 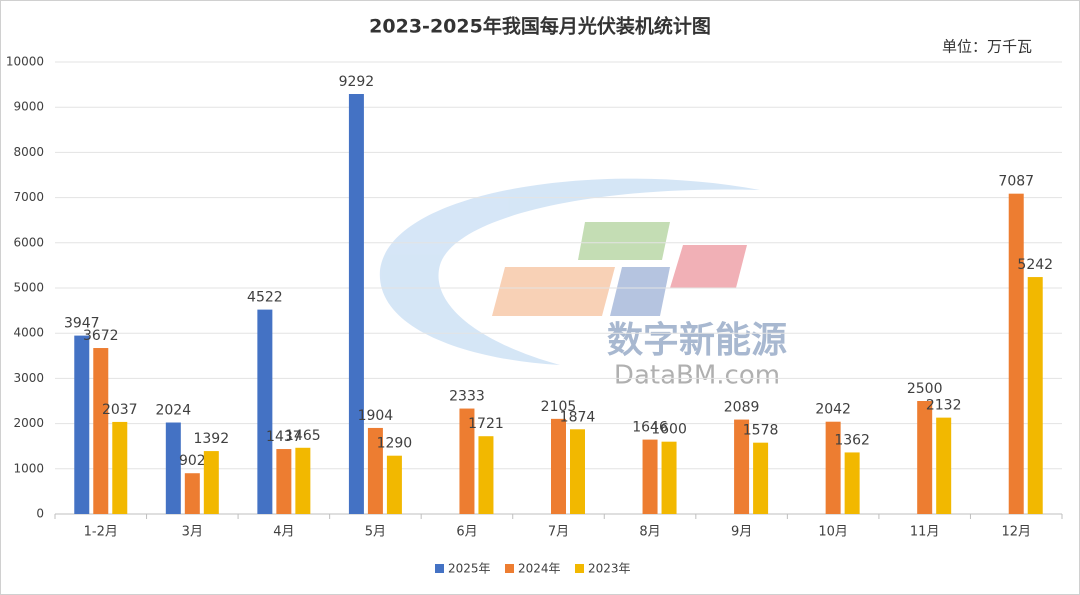 I want to click on unit-label: 单位：万千瓦, so click(x=987, y=47).